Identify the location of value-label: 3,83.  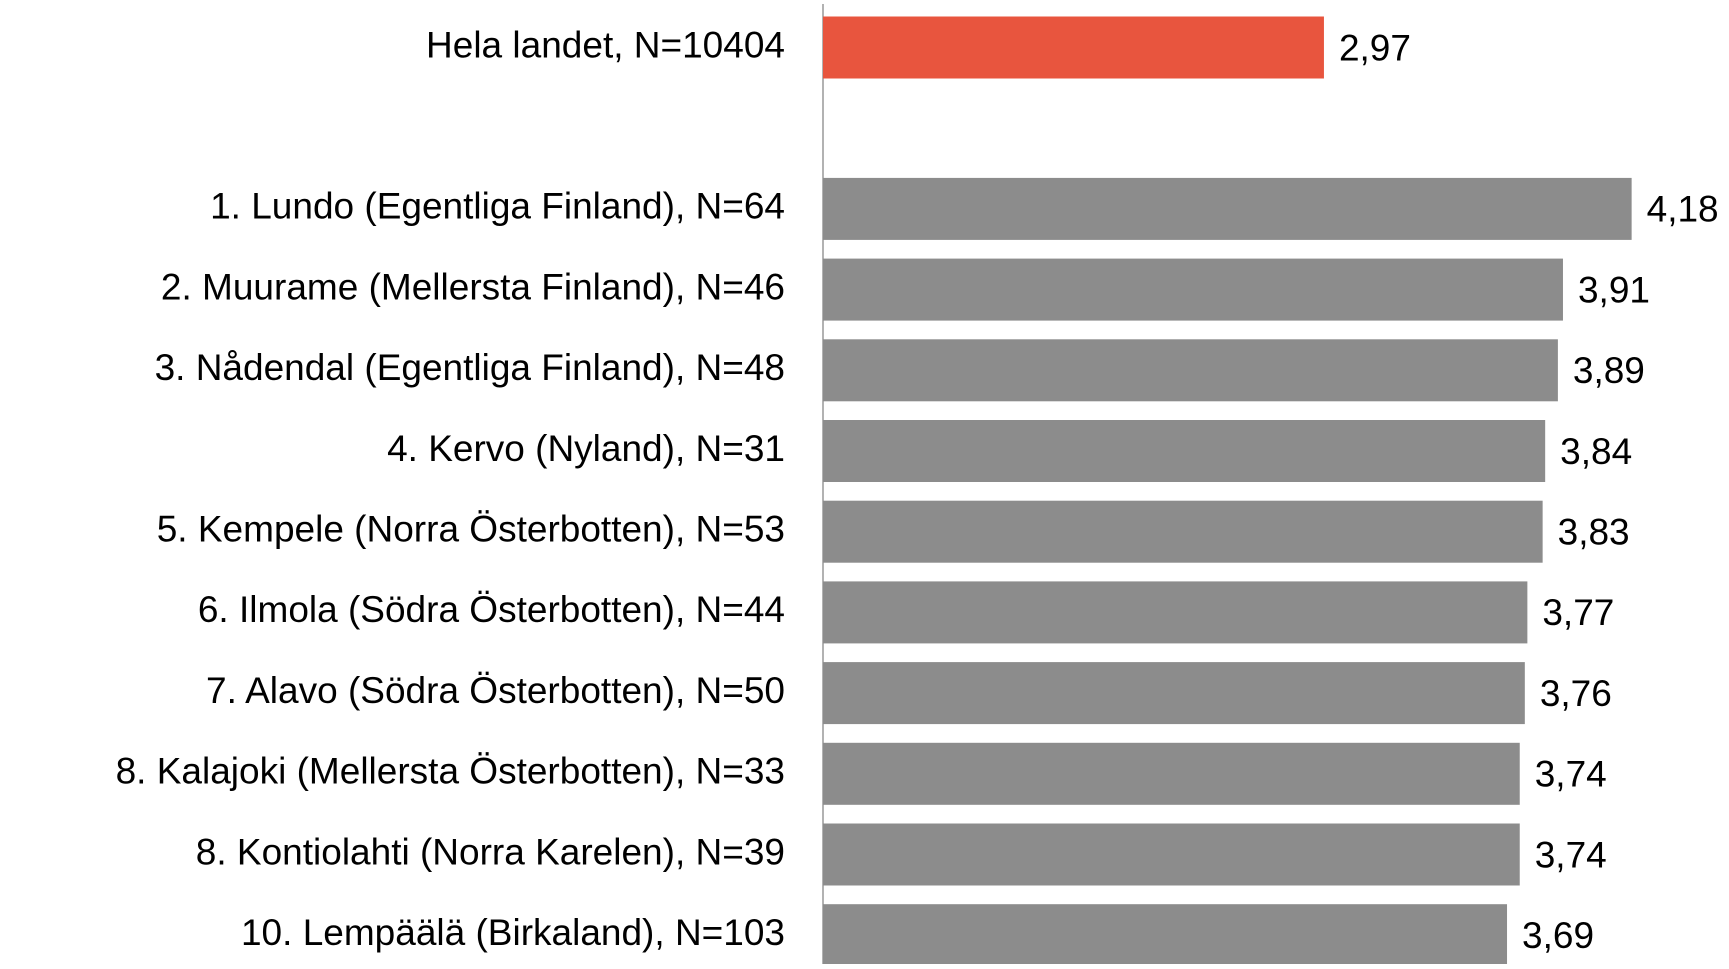
(1594, 531).